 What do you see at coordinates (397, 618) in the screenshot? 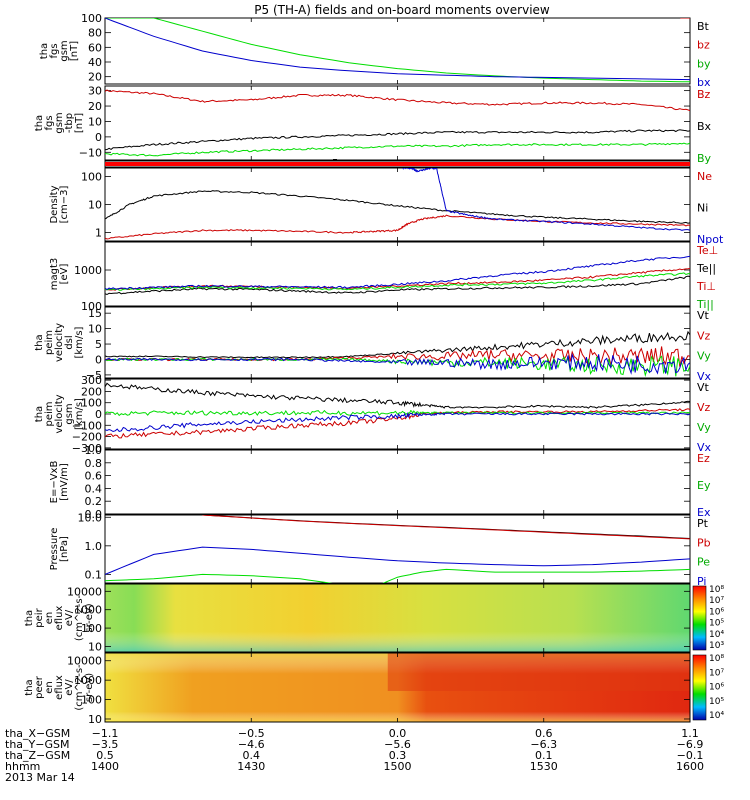
I see `peir_spec-heatmap-shade` at bounding box center [397, 618].